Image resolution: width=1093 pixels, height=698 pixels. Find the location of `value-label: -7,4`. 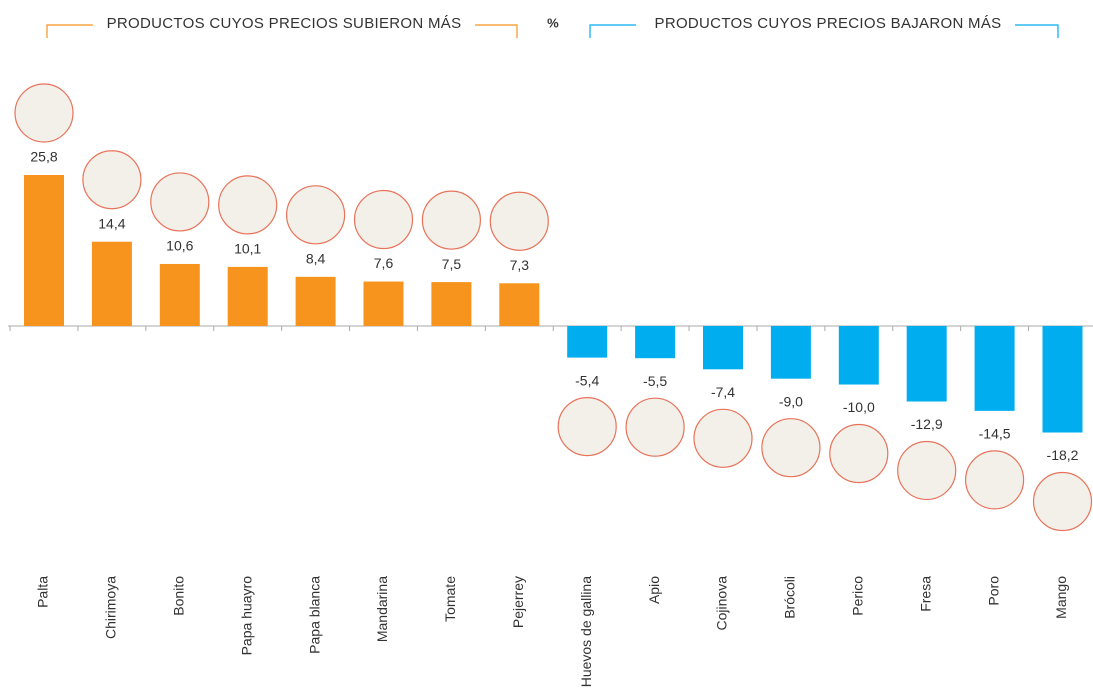

value-label: -7,4 is located at coordinates (723, 392).